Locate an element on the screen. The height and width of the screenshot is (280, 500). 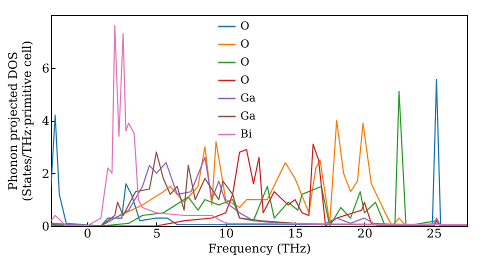
x-tick-label: 15 is located at coordinates (296, 233).